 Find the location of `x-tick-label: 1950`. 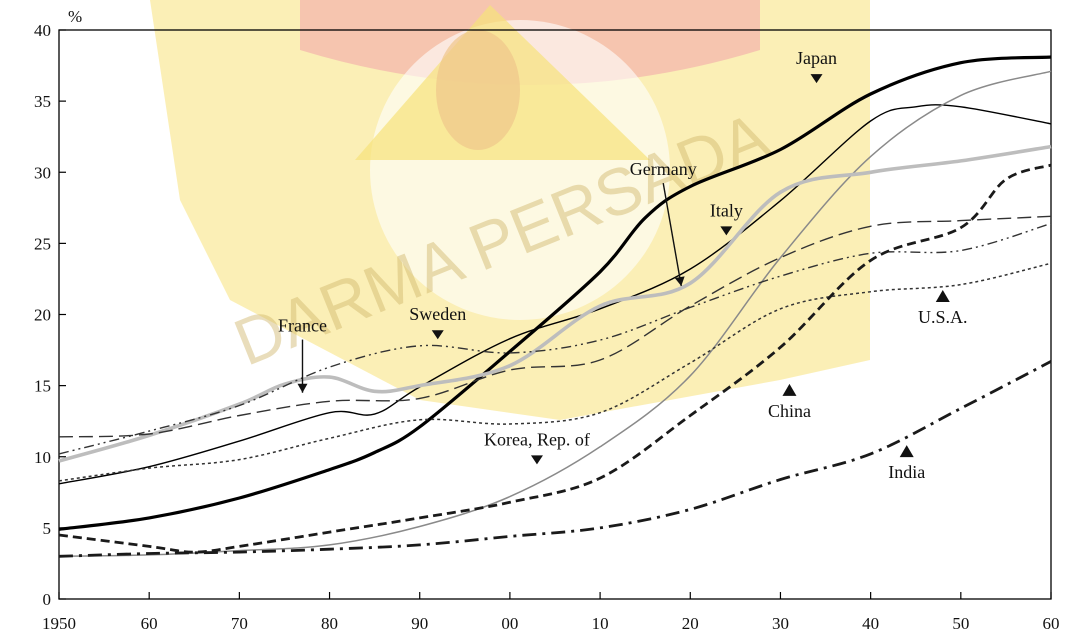

x-tick-label: 1950 is located at coordinates (59, 623).